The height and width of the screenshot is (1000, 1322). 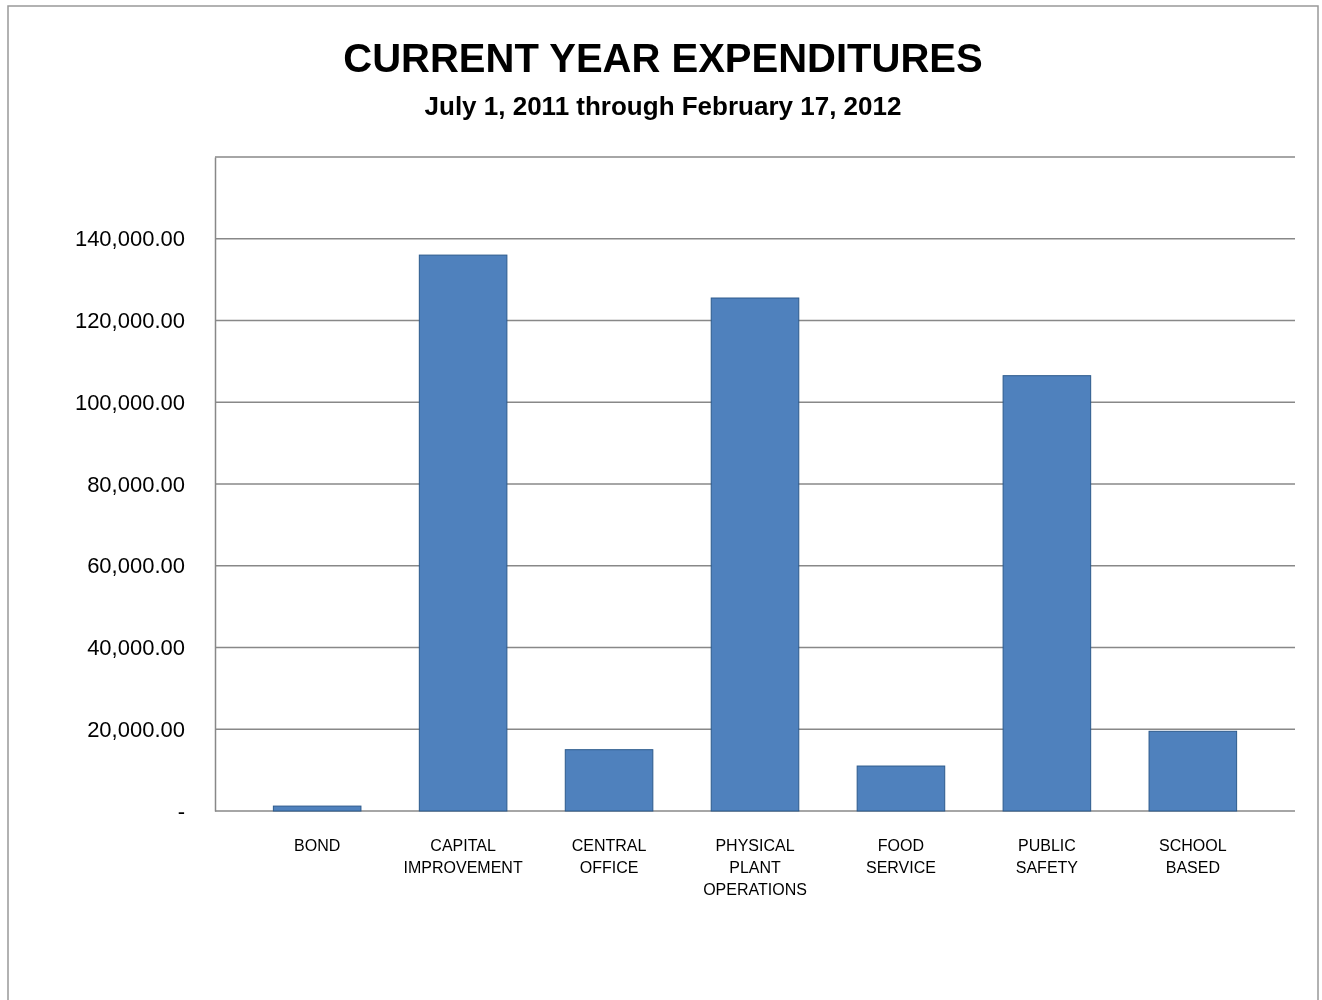 What do you see at coordinates (609, 856) in the screenshot?
I see `x-tick-label: CENTRAL OFFICE` at bounding box center [609, 856].